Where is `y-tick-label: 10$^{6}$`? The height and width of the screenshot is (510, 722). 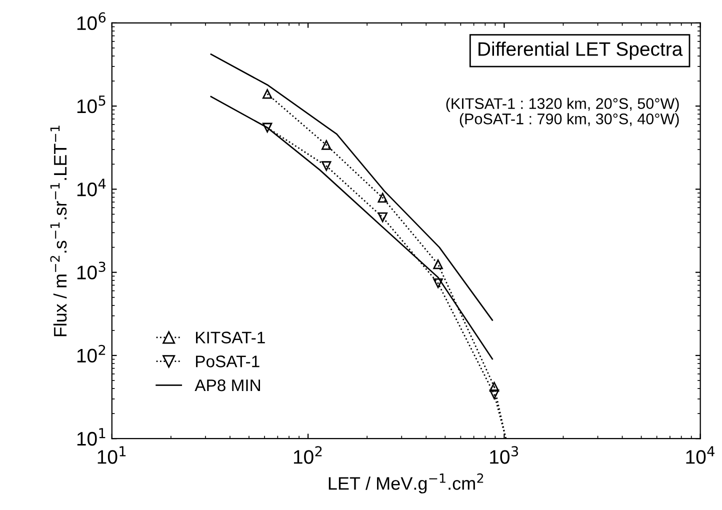 y-tick-label: 10$^{6}$ is located at coordinates (91, 21).